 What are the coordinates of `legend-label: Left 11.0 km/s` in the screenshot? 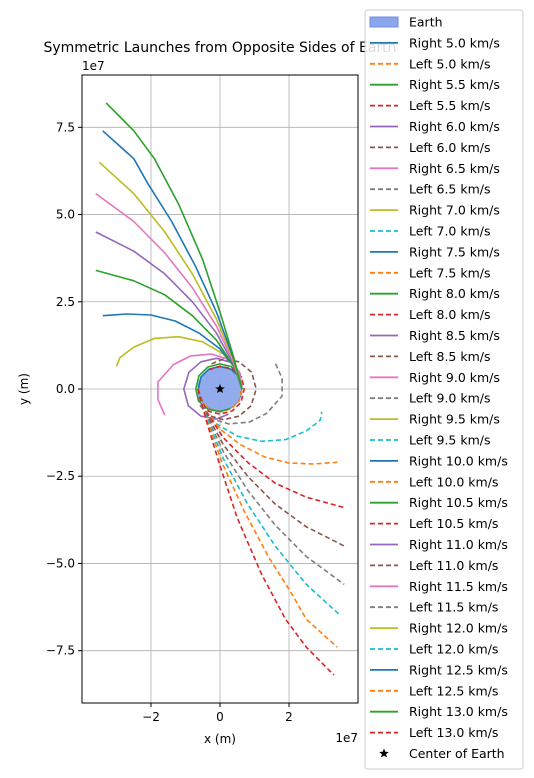 It's located at (453, 565).